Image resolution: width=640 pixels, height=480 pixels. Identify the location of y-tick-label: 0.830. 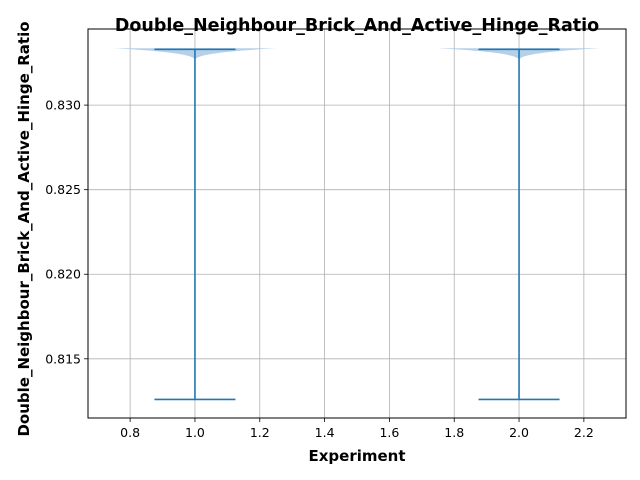
(63, 105).